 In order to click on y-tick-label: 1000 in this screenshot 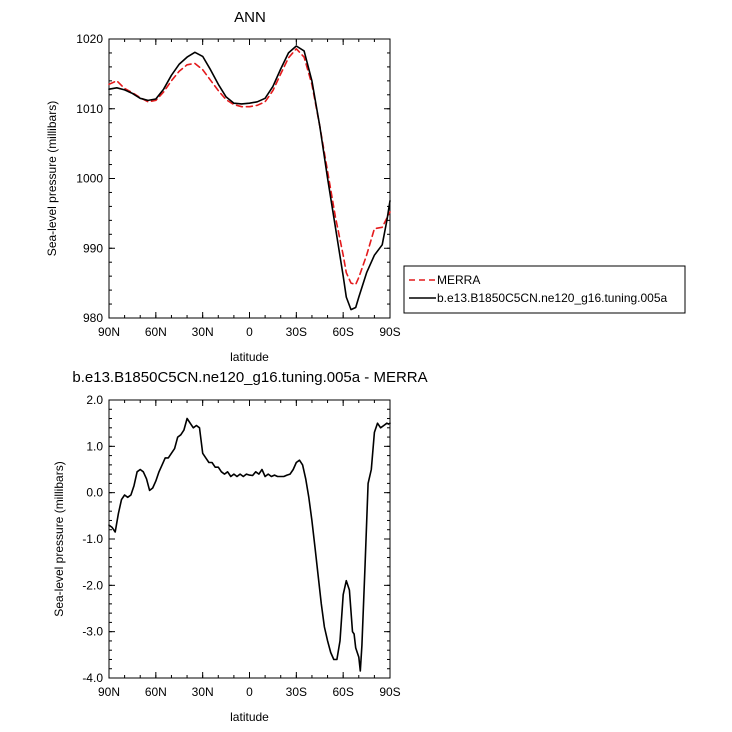, I will do `click(89, 179)`.